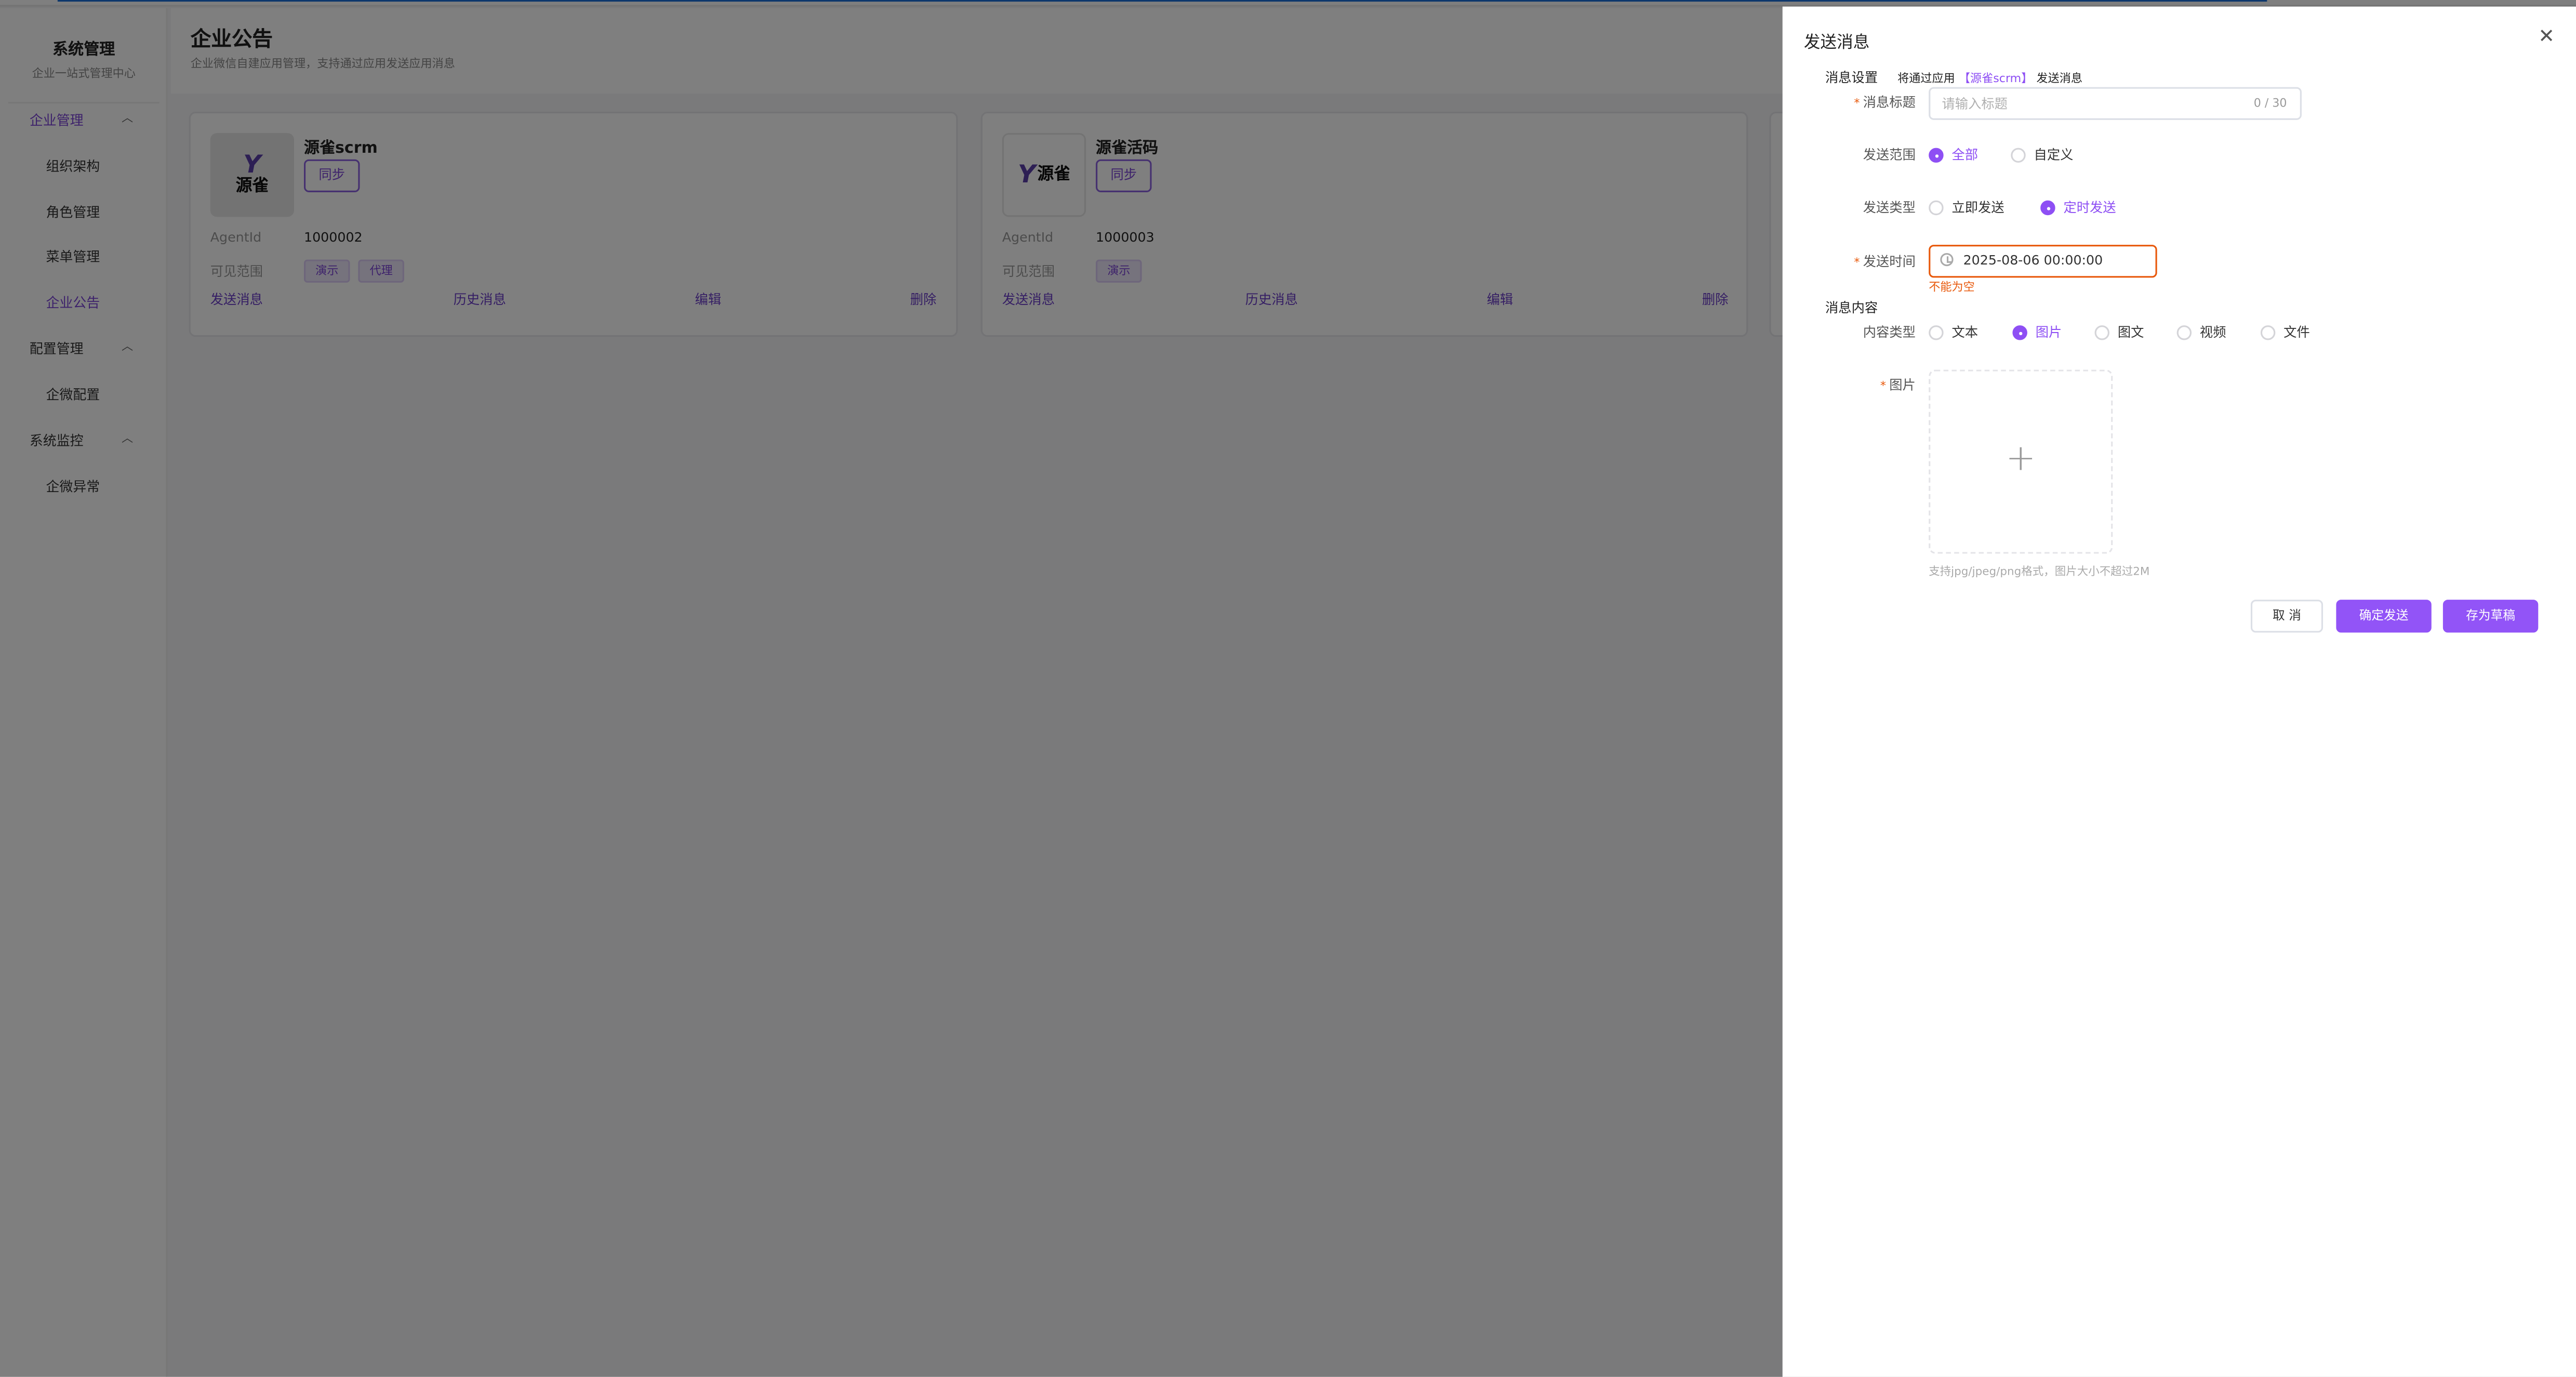 This screenshot has width=2576, height=1377. Describe the element at coordinates (2116, 103) in the screenshot. I see `title-input: 请输入标题 0 / 30` at that location.